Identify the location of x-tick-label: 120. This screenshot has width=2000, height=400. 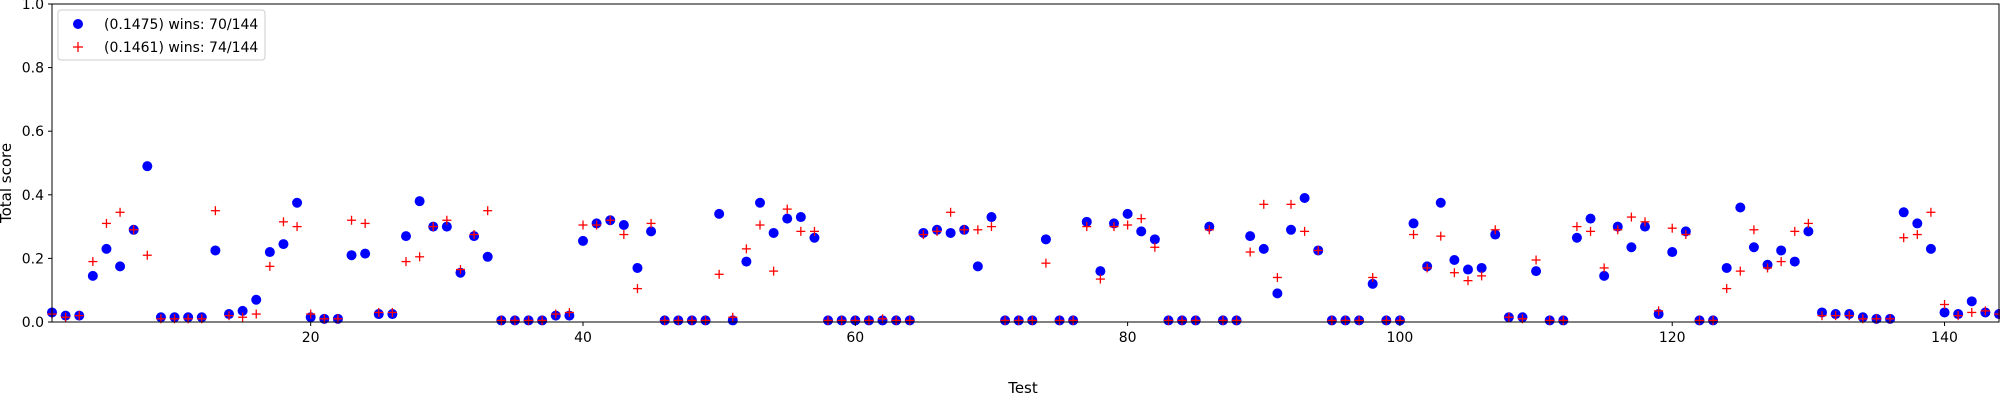
(1672, 338).